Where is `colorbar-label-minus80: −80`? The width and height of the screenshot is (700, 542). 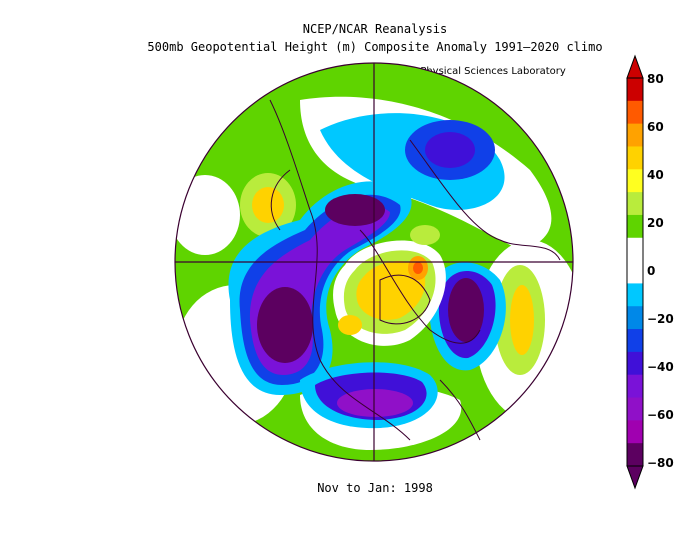 colorbar-label-minus80: −80 is located at coordinates (660, 463).